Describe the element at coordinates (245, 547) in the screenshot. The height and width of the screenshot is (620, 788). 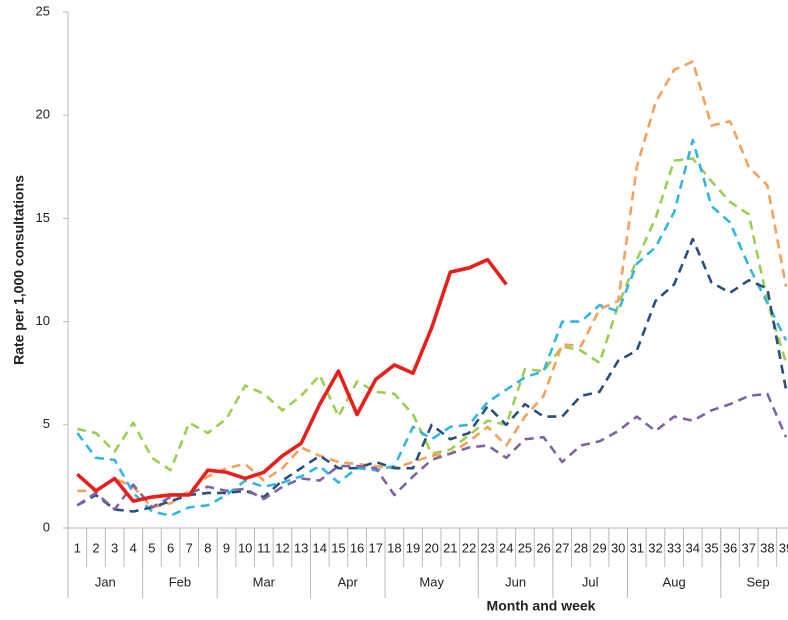
I see `x-tick-label: 10` at that location.